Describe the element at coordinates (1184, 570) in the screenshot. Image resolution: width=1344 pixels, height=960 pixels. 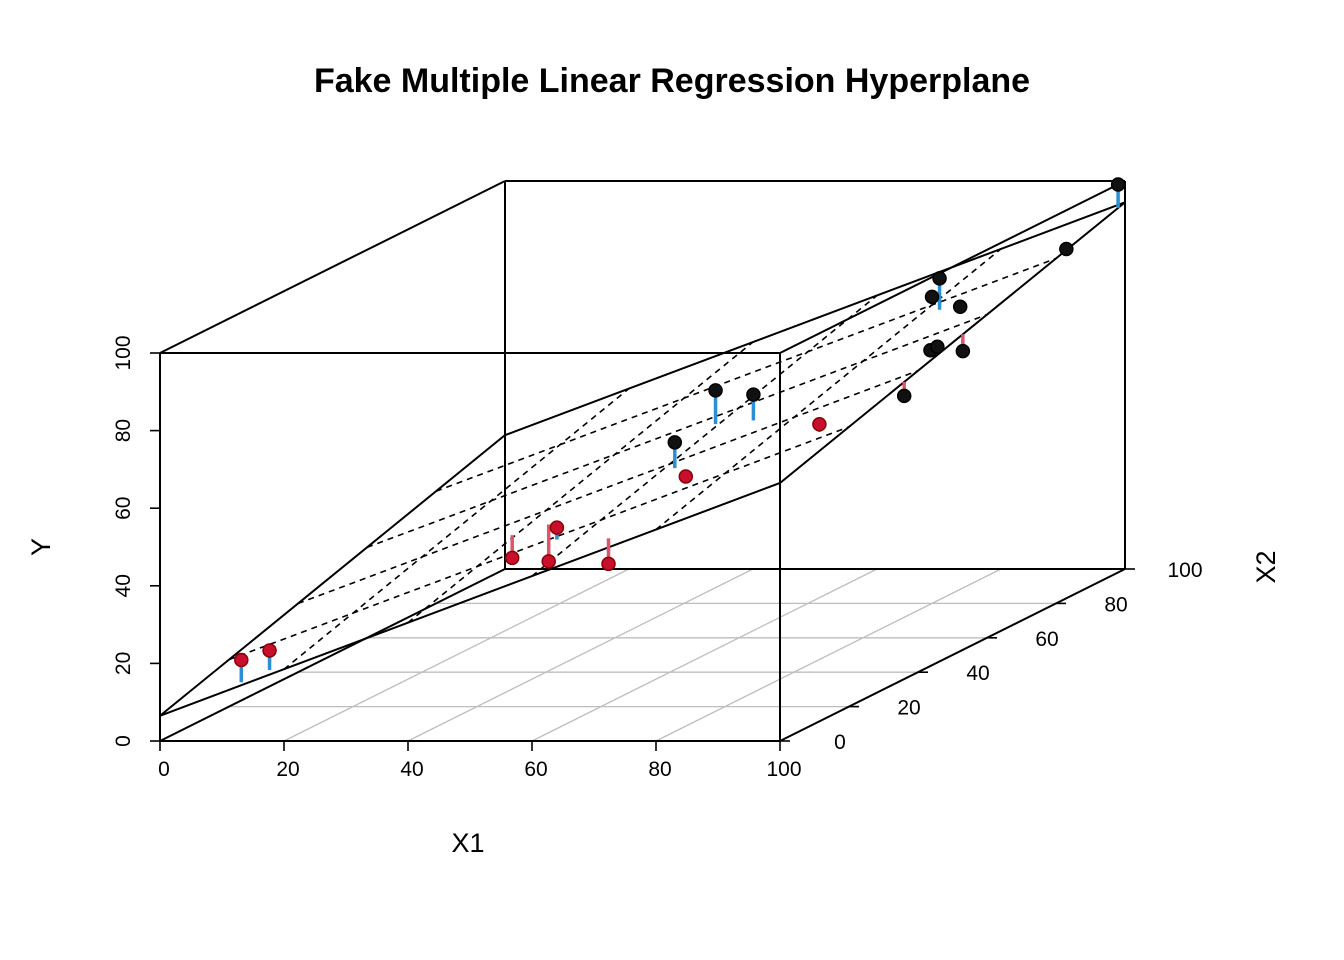
I see `x2-tick-label-100: 100` at that location.